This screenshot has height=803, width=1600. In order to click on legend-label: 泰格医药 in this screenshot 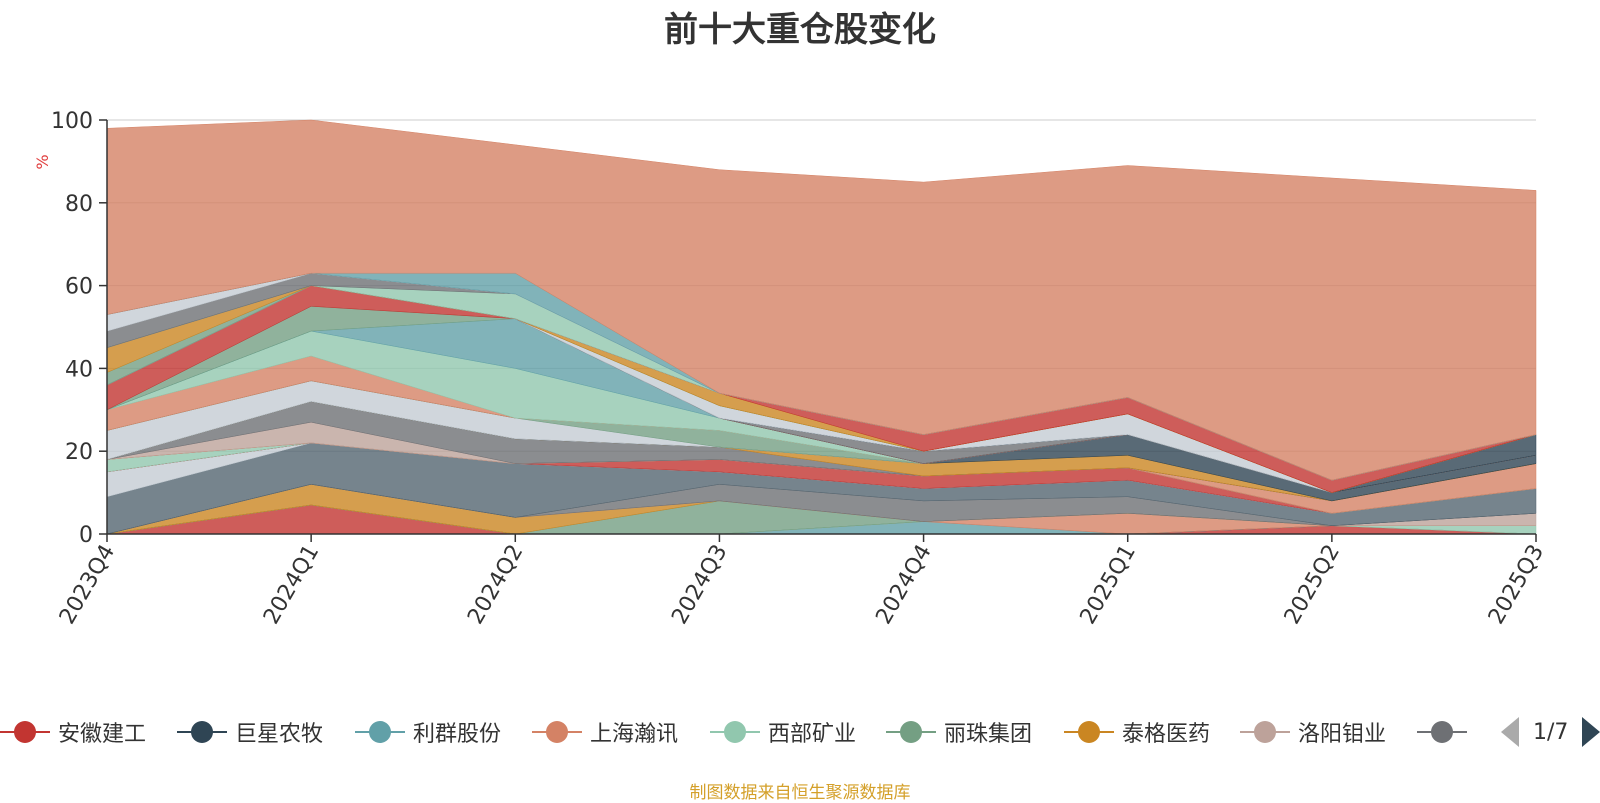, I will do `click(1166, 734)`.